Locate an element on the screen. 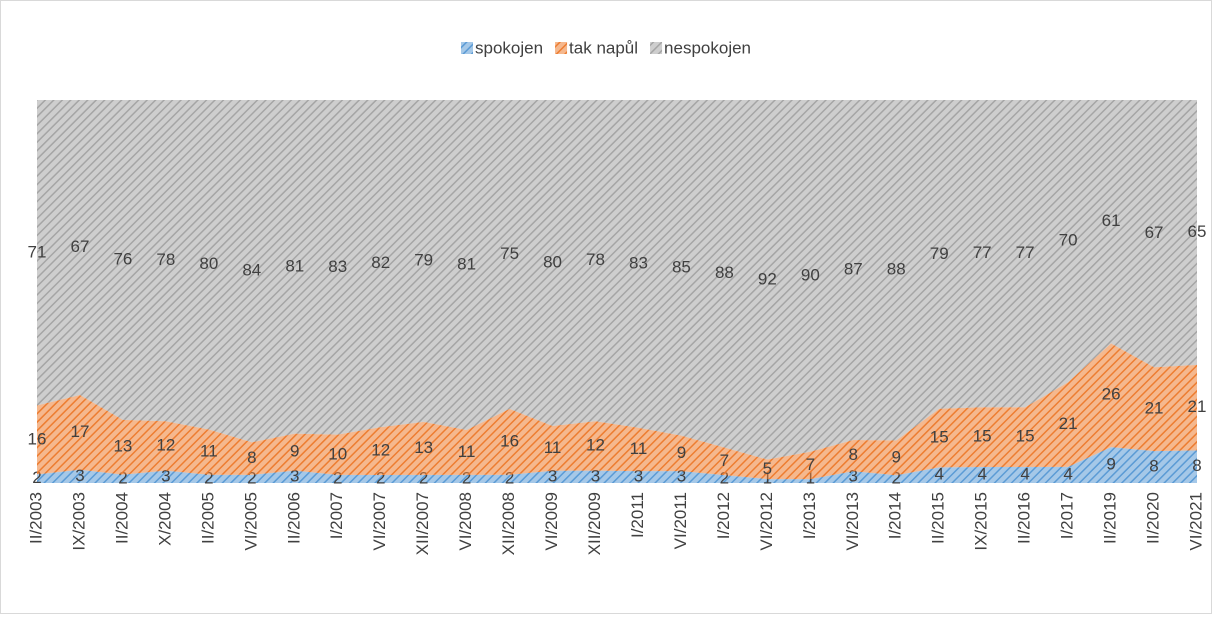 This screenshot has height=619, width=1212. x-tick-label: IX/2003 is located at coordinates (78, 521).